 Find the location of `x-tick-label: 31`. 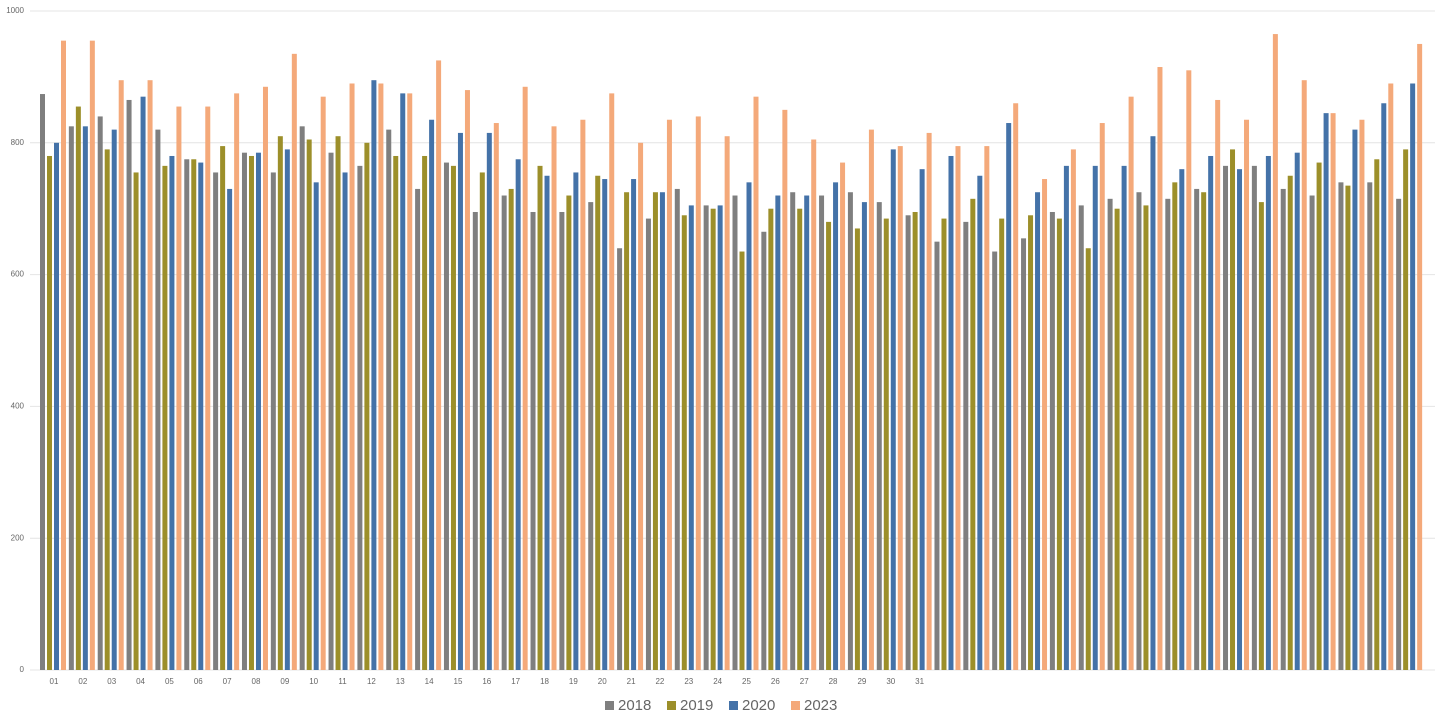

x-tick-label: 31 is located at coordinates (919, 681).